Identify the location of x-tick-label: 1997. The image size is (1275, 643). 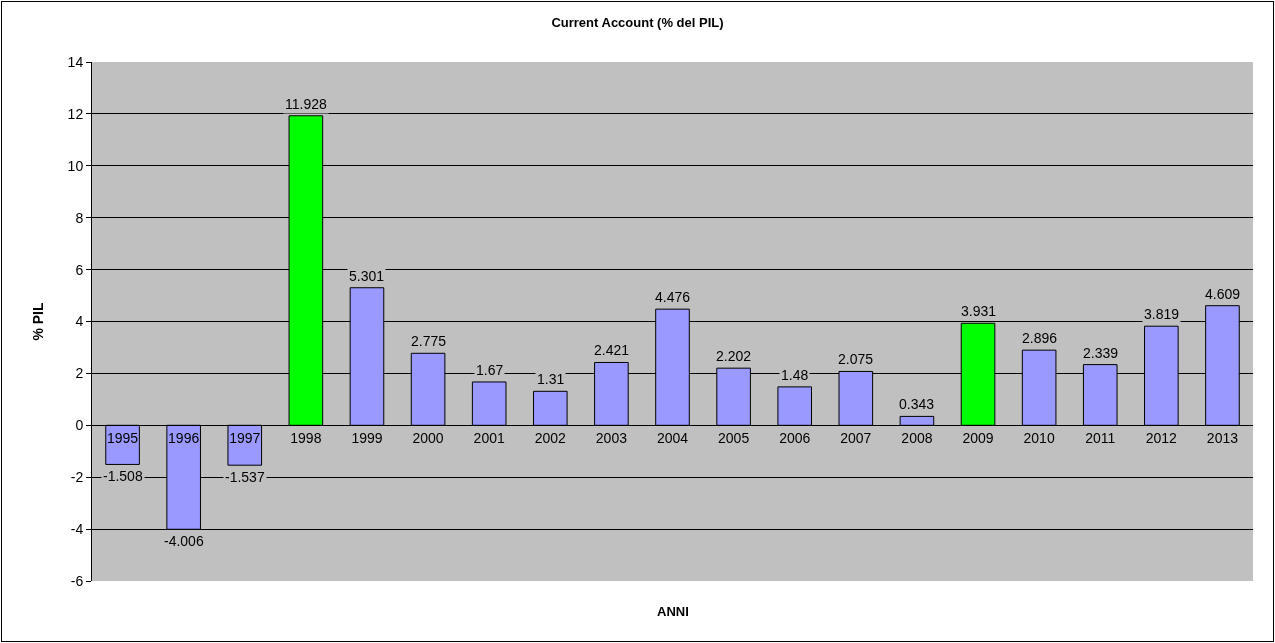
(245, 438).